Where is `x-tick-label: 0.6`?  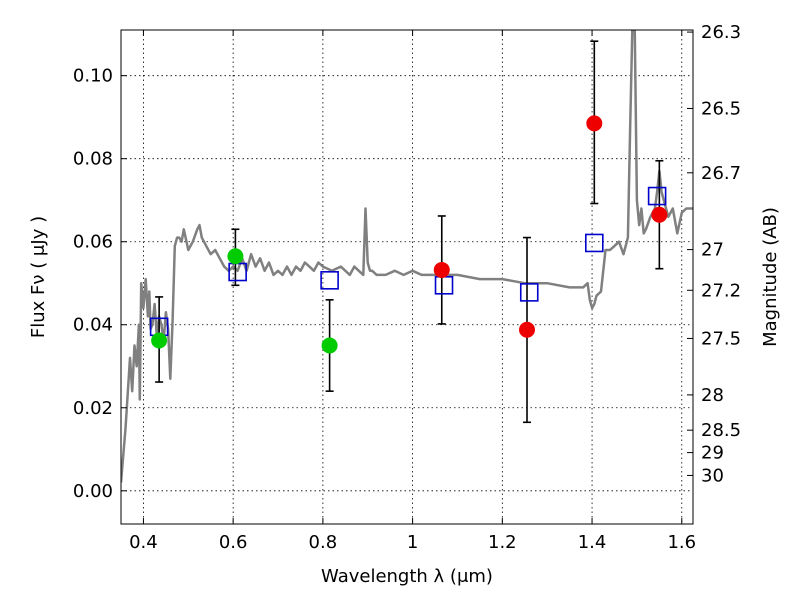 x-tick-label: 0.6 is located at coordinates (233, 542).